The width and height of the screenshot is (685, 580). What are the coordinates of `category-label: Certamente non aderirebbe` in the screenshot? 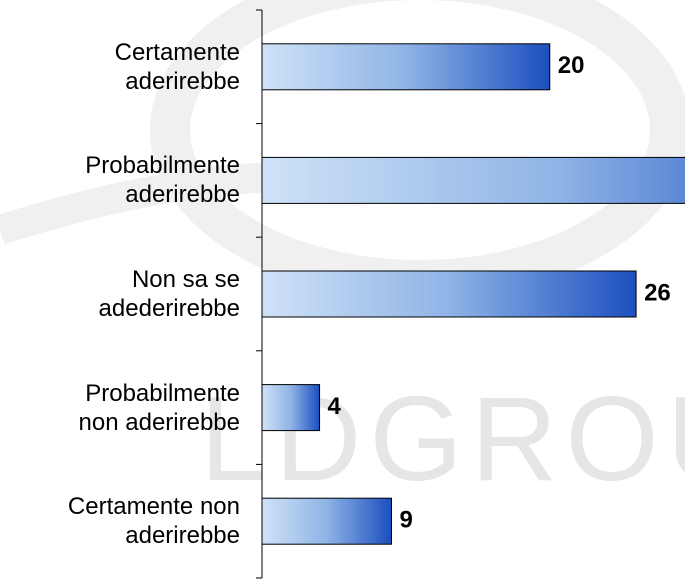 It's located at (153, 521).